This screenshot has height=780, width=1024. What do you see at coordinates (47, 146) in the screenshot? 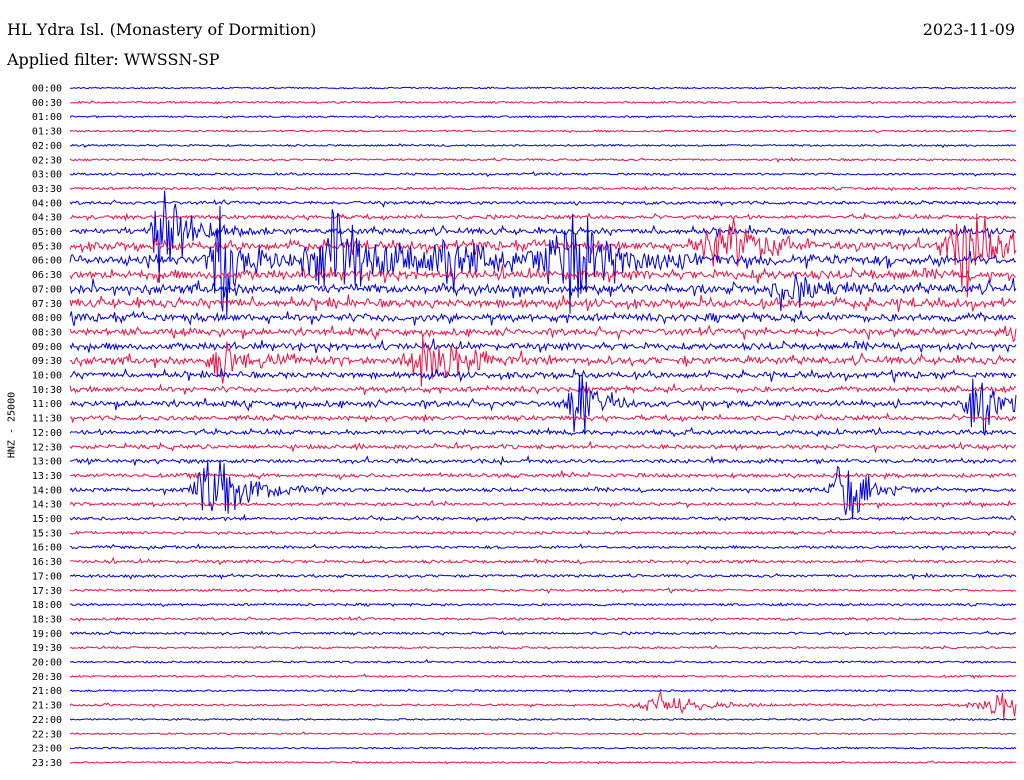
I see `row-tick-label: 02:00` at bounding box center [47, 146].